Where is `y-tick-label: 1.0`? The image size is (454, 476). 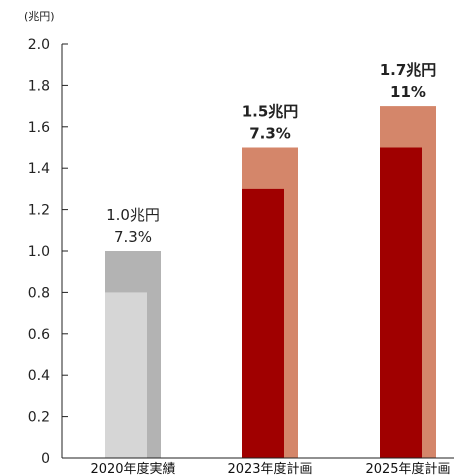
y-tick-label: 1.0 is located at coordinates (39, 252).